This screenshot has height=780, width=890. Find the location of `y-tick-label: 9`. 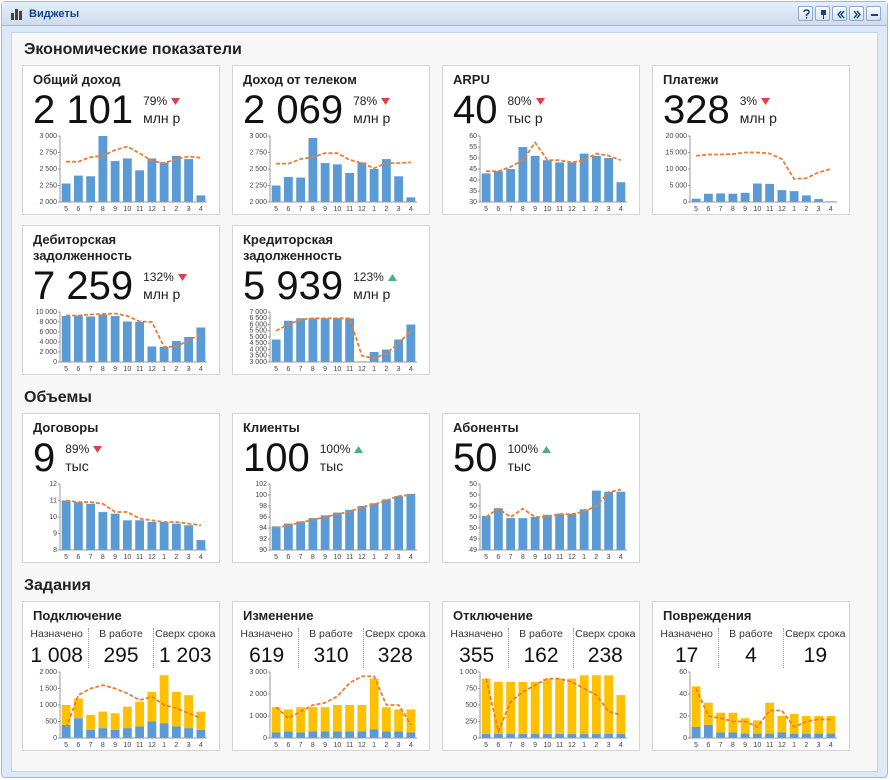

y-tick-label: 9 is located at coordinates (55, 533).